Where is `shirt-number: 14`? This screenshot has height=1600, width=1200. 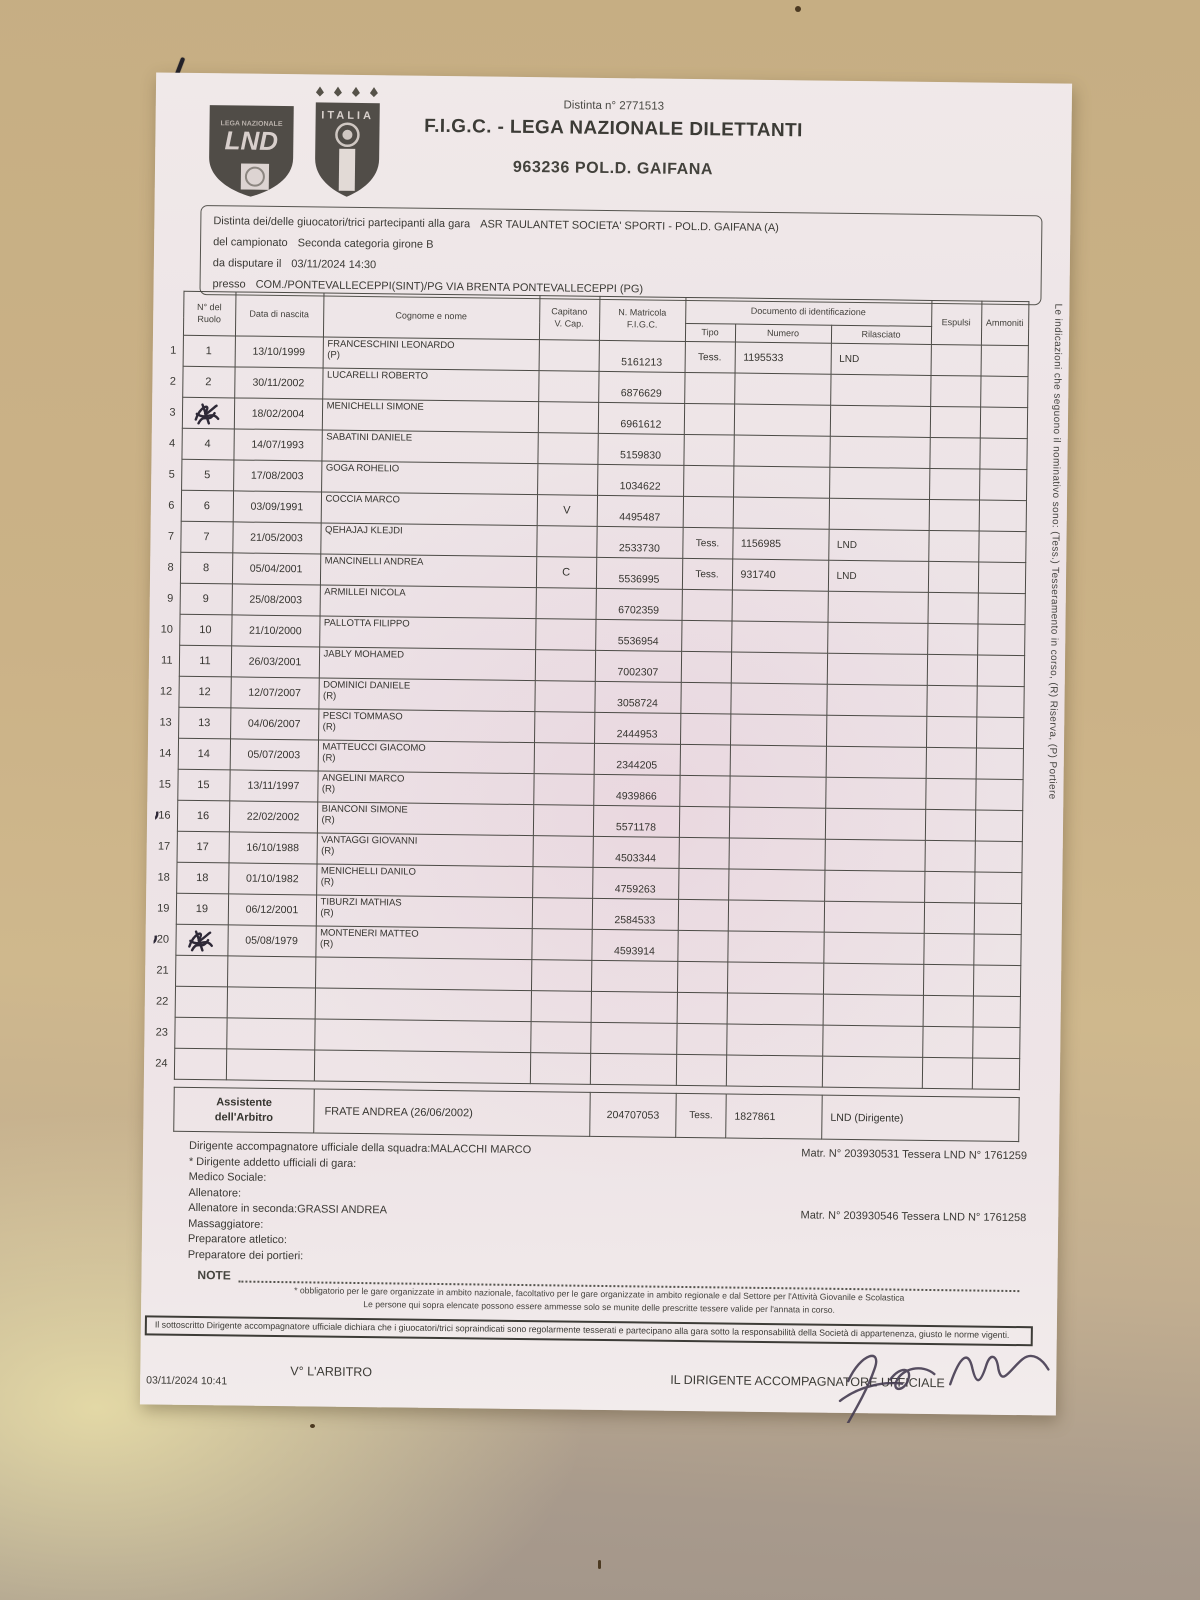
shirt-number: 14 is located at coordinates (204, 754).